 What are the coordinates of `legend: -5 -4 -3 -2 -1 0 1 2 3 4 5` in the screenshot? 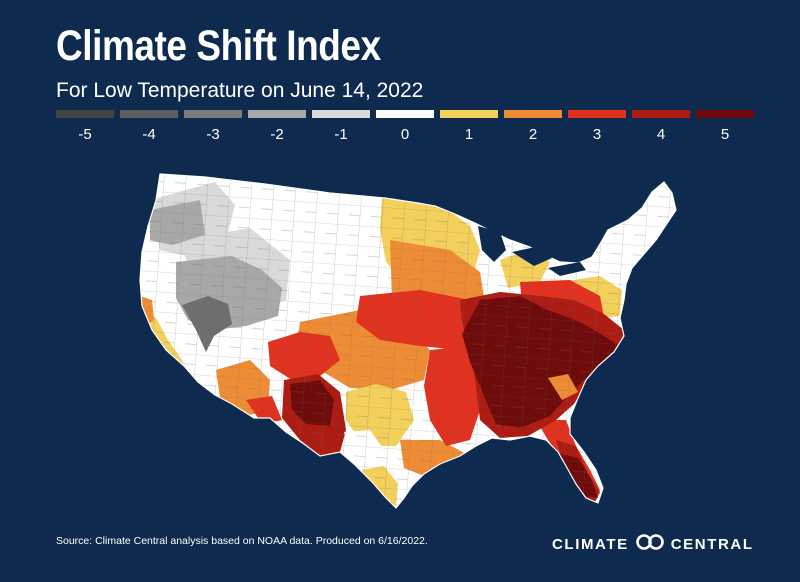 It's located at (406, 130).